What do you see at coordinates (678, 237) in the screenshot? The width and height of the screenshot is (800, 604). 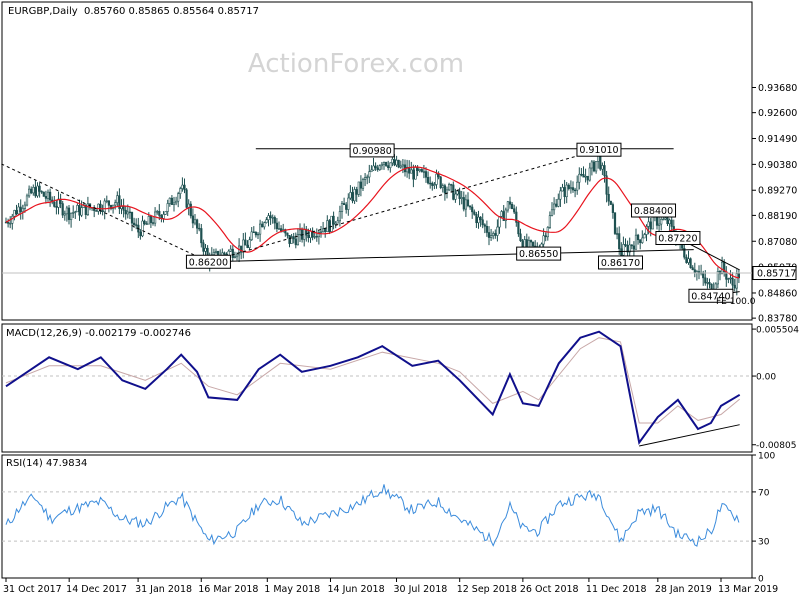 I see `price-level-label: 0.87220` at bounding box center [678, 237].